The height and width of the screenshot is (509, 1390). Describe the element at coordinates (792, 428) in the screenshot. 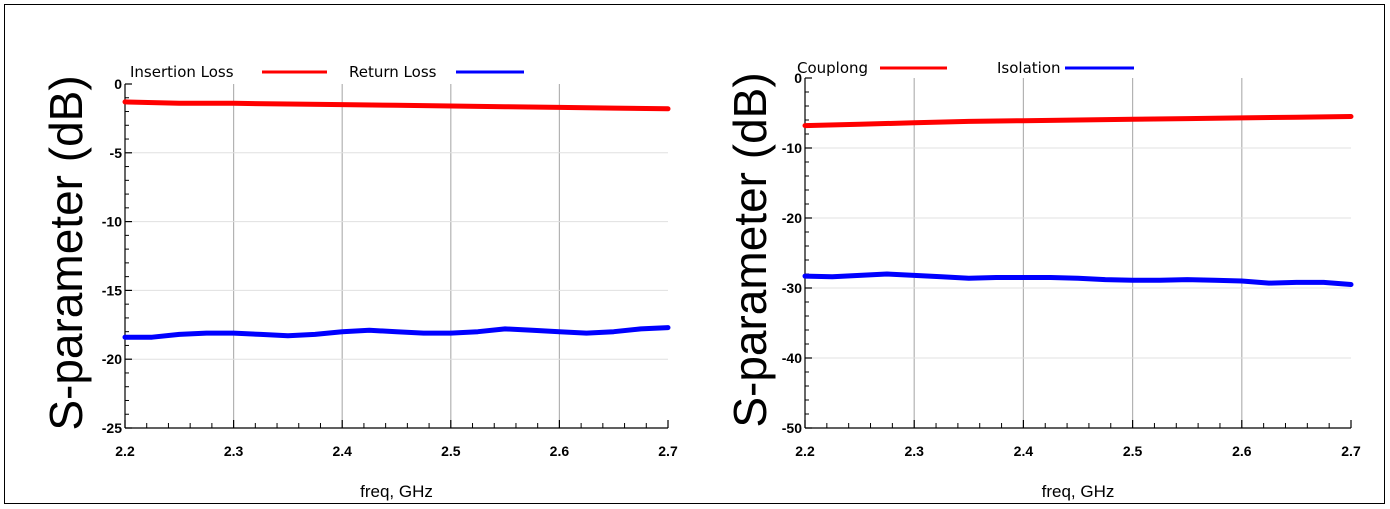

I see `y-tick-label: -50` at that location.